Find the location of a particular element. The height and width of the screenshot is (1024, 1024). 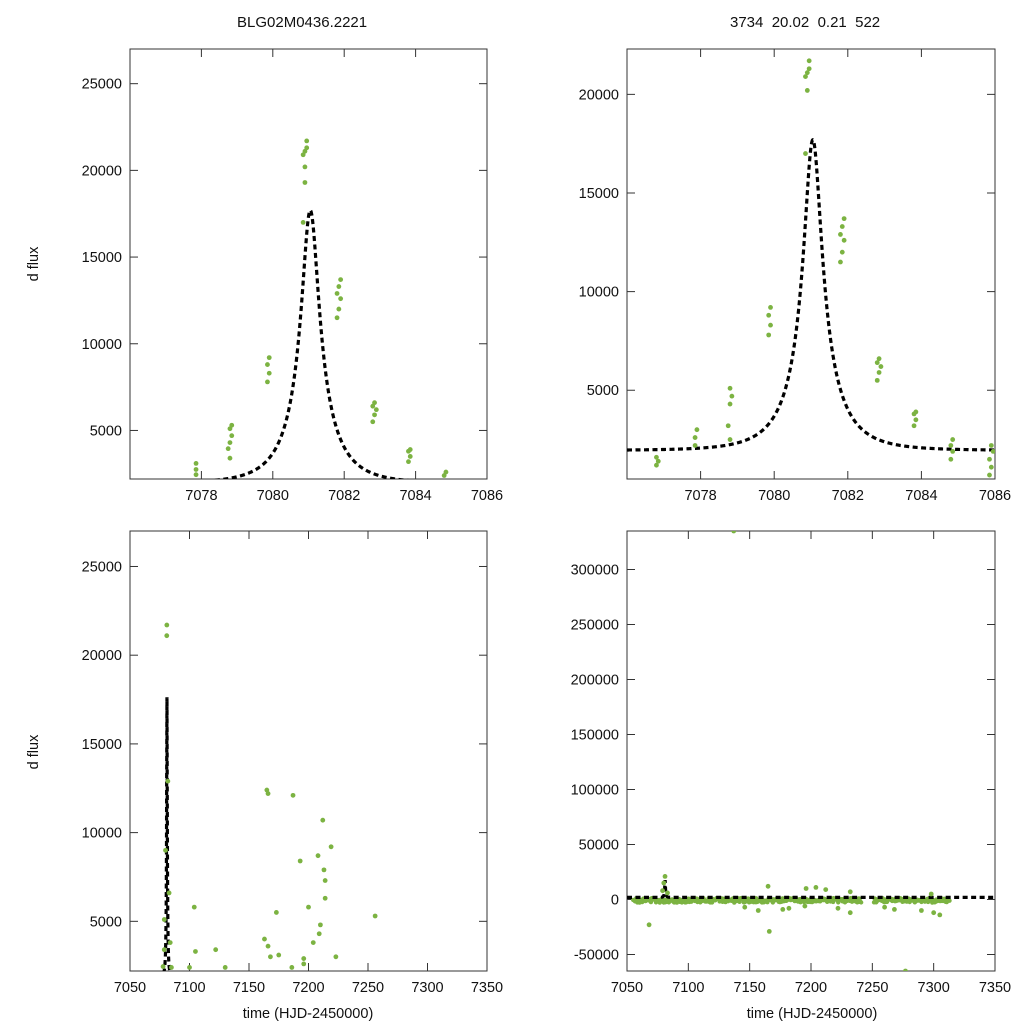

x-tick-label: 7250 is located at coordinates (368, 988).